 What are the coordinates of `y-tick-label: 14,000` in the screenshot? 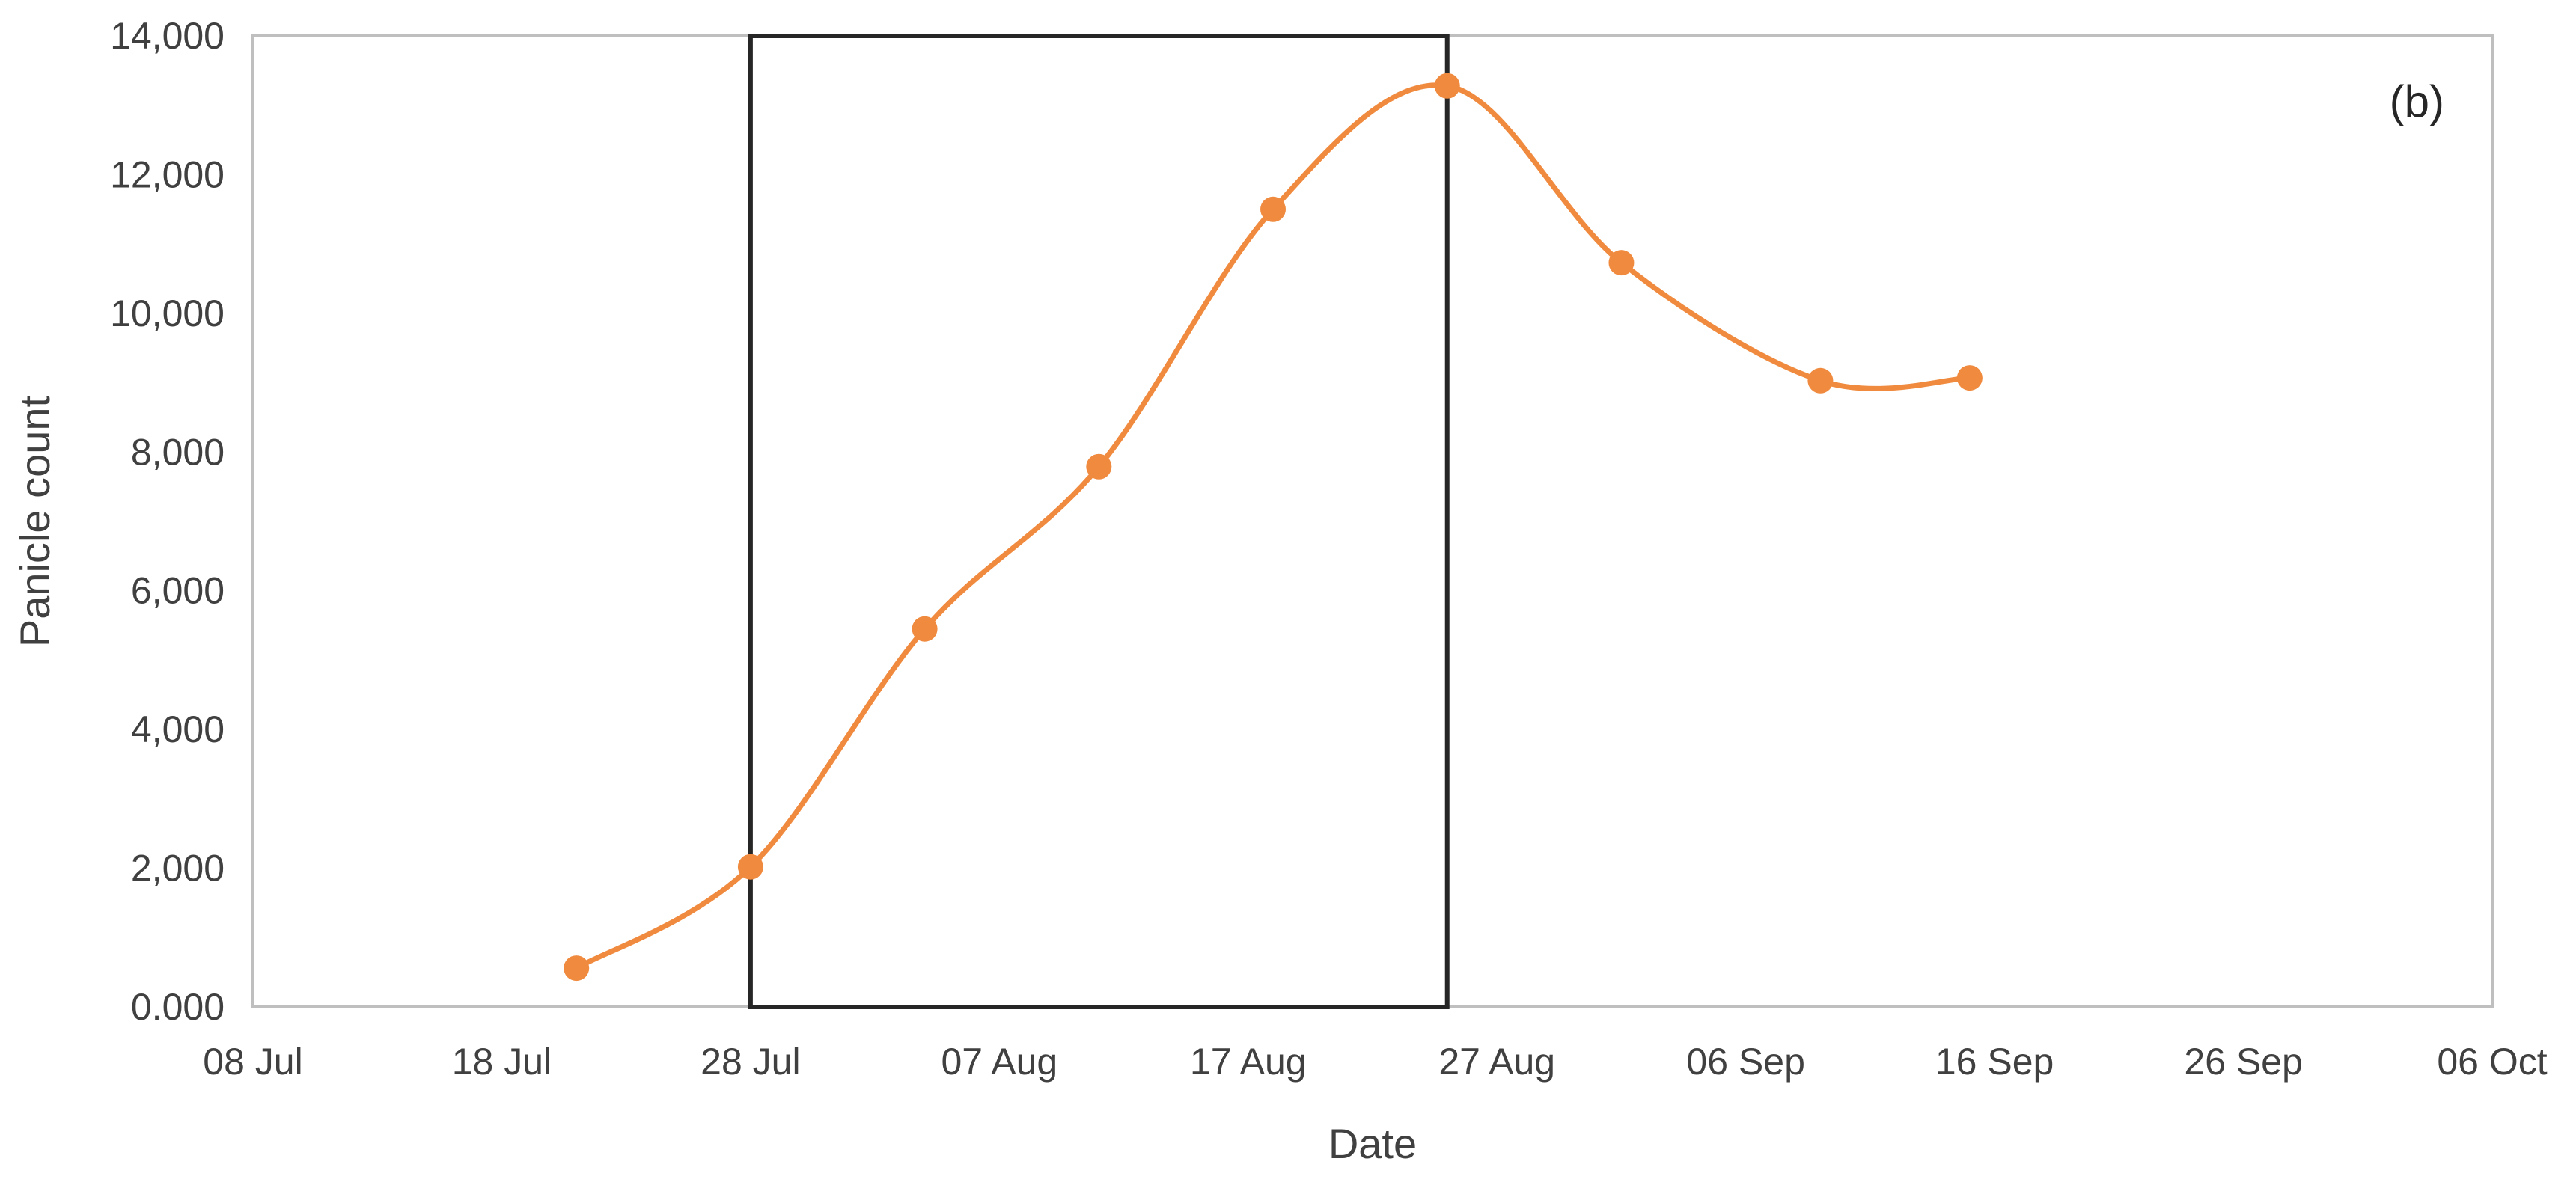 It's located at (167, 36).